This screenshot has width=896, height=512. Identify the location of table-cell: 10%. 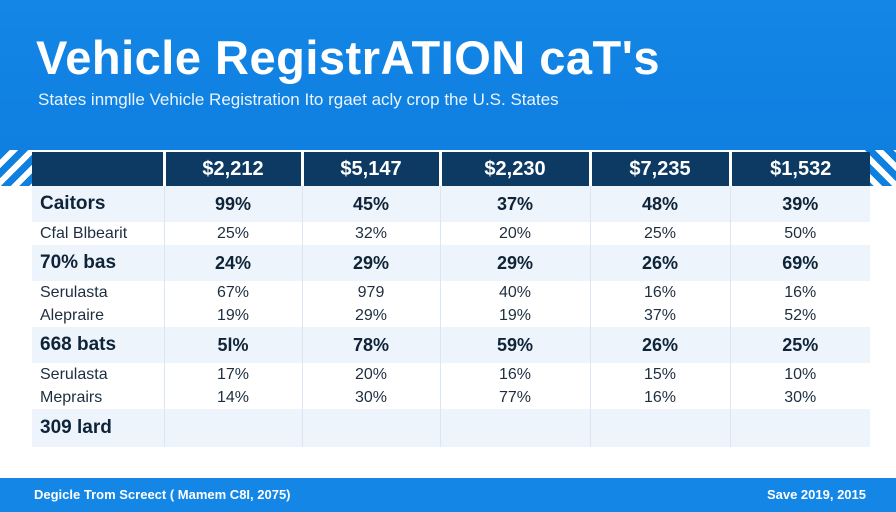
(799, 374).